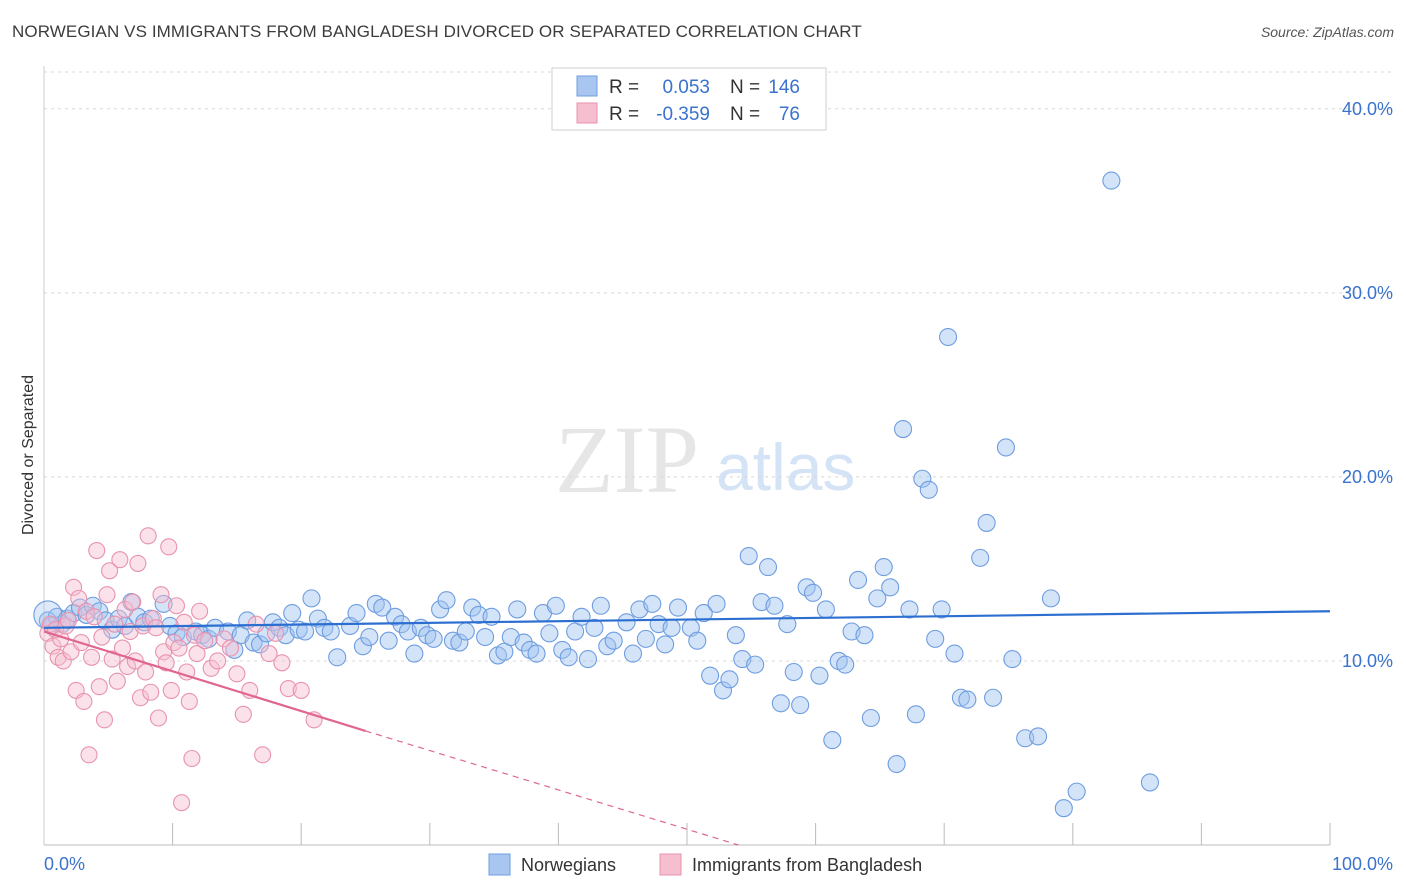  What do you see at coordinates (204, 681) in the screenshot?
I see `bangladesh-trend-line` at bounding box center [204, 681].